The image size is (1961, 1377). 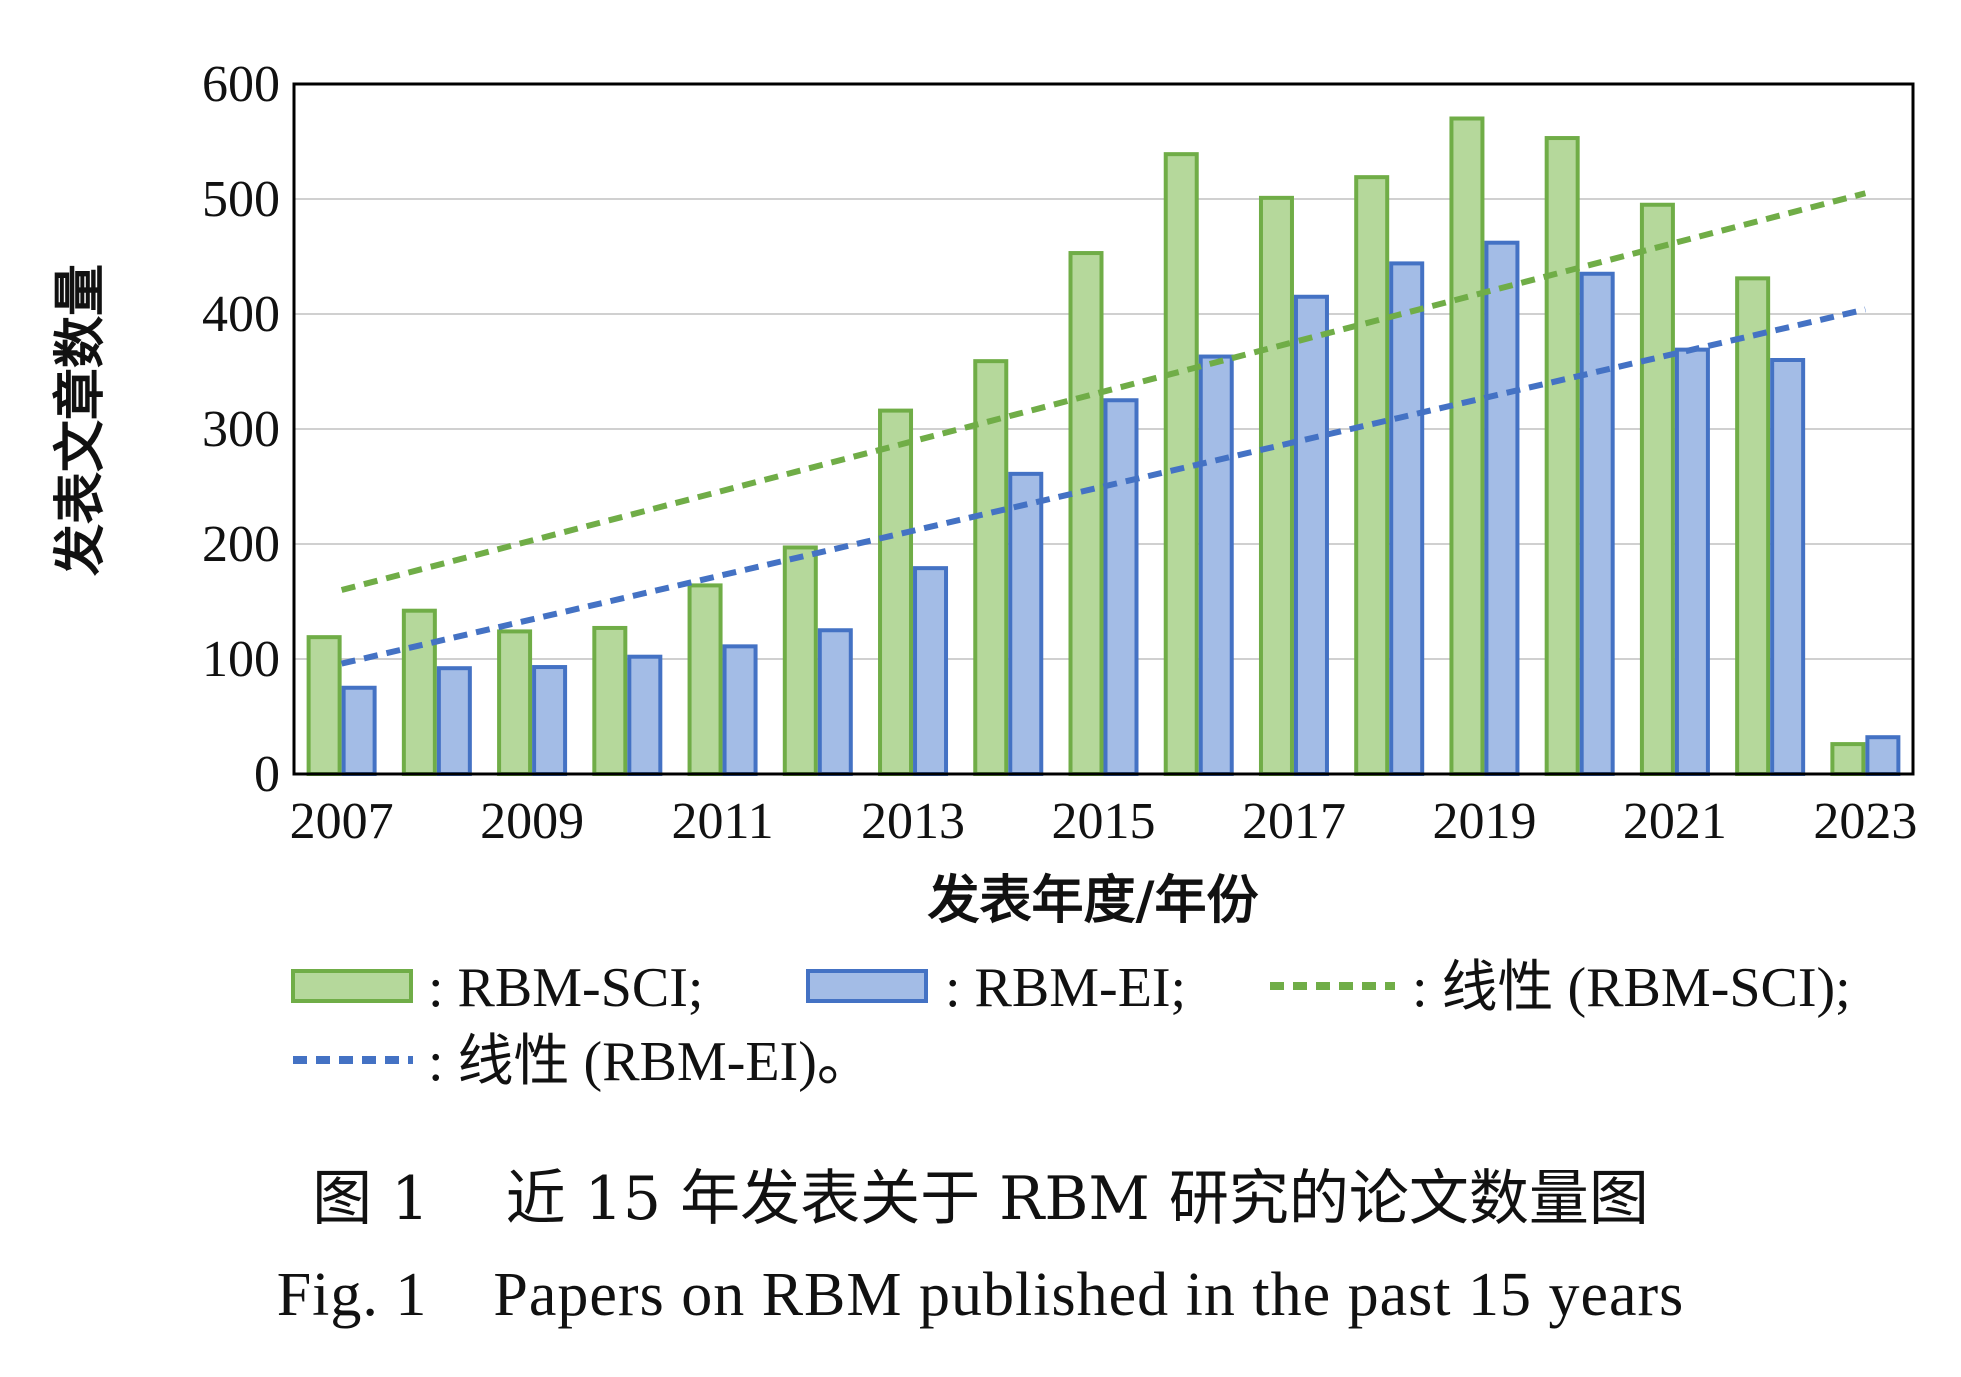 What do you see at coordinates (267, 774) in the screenshot?
I see `y-tick-label: 0` at bounding box center [267, 774].